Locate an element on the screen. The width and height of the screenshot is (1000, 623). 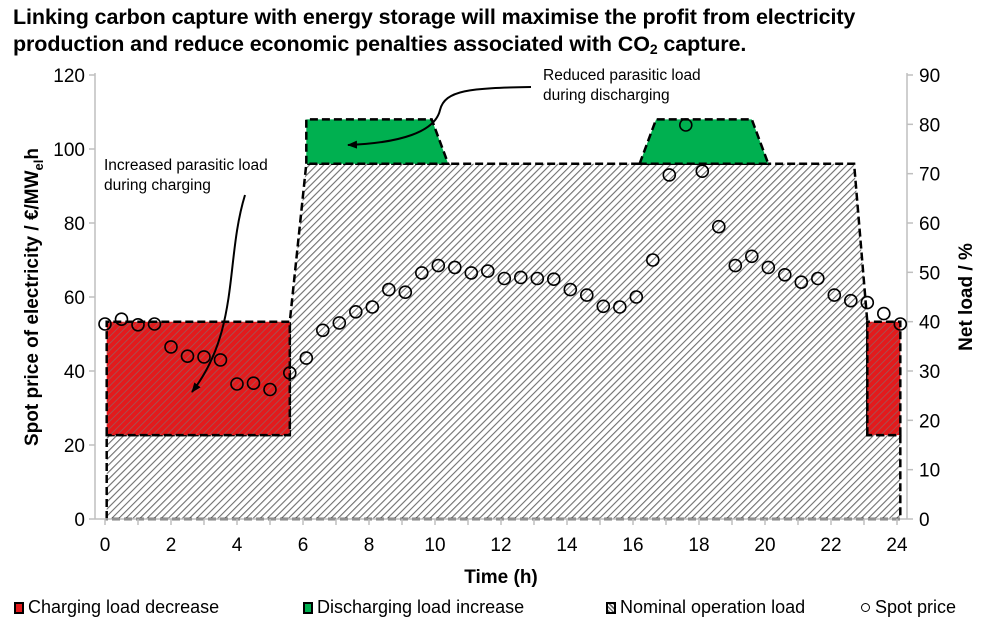
x-tick-label: 14 is located at coordinates (567, 545).